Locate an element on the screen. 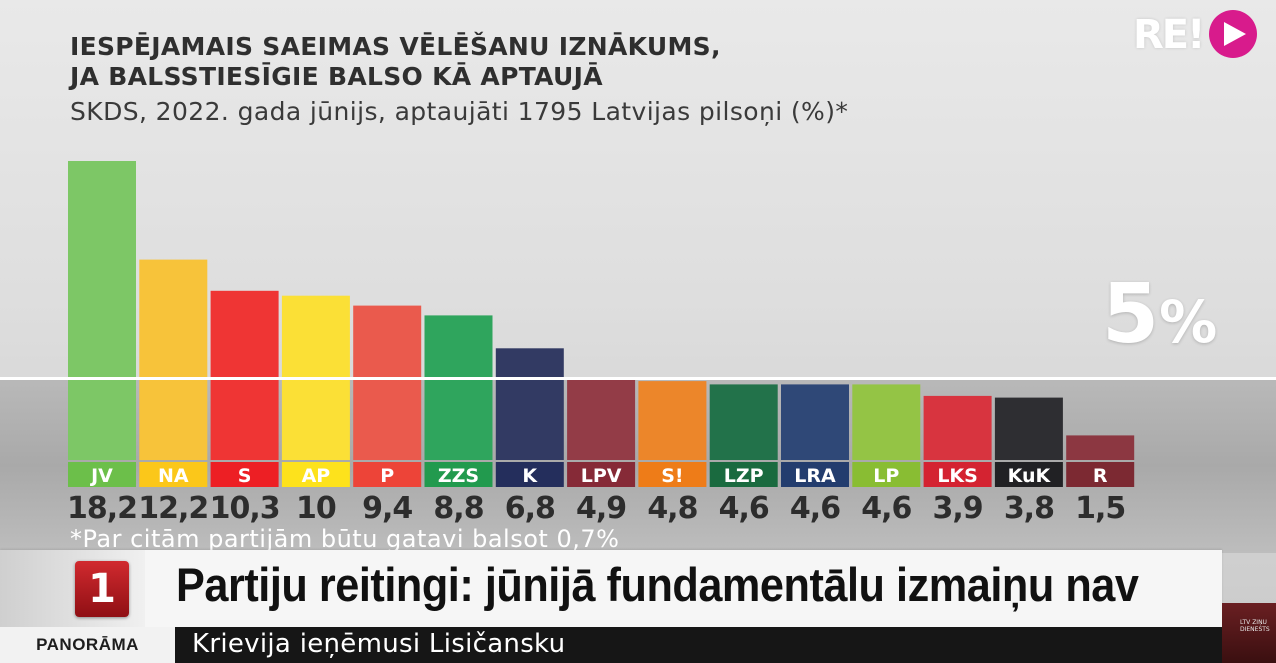 The width and height of the screenshot is (1276, 663). category-label: LPV is located at coordinates (601, 476).